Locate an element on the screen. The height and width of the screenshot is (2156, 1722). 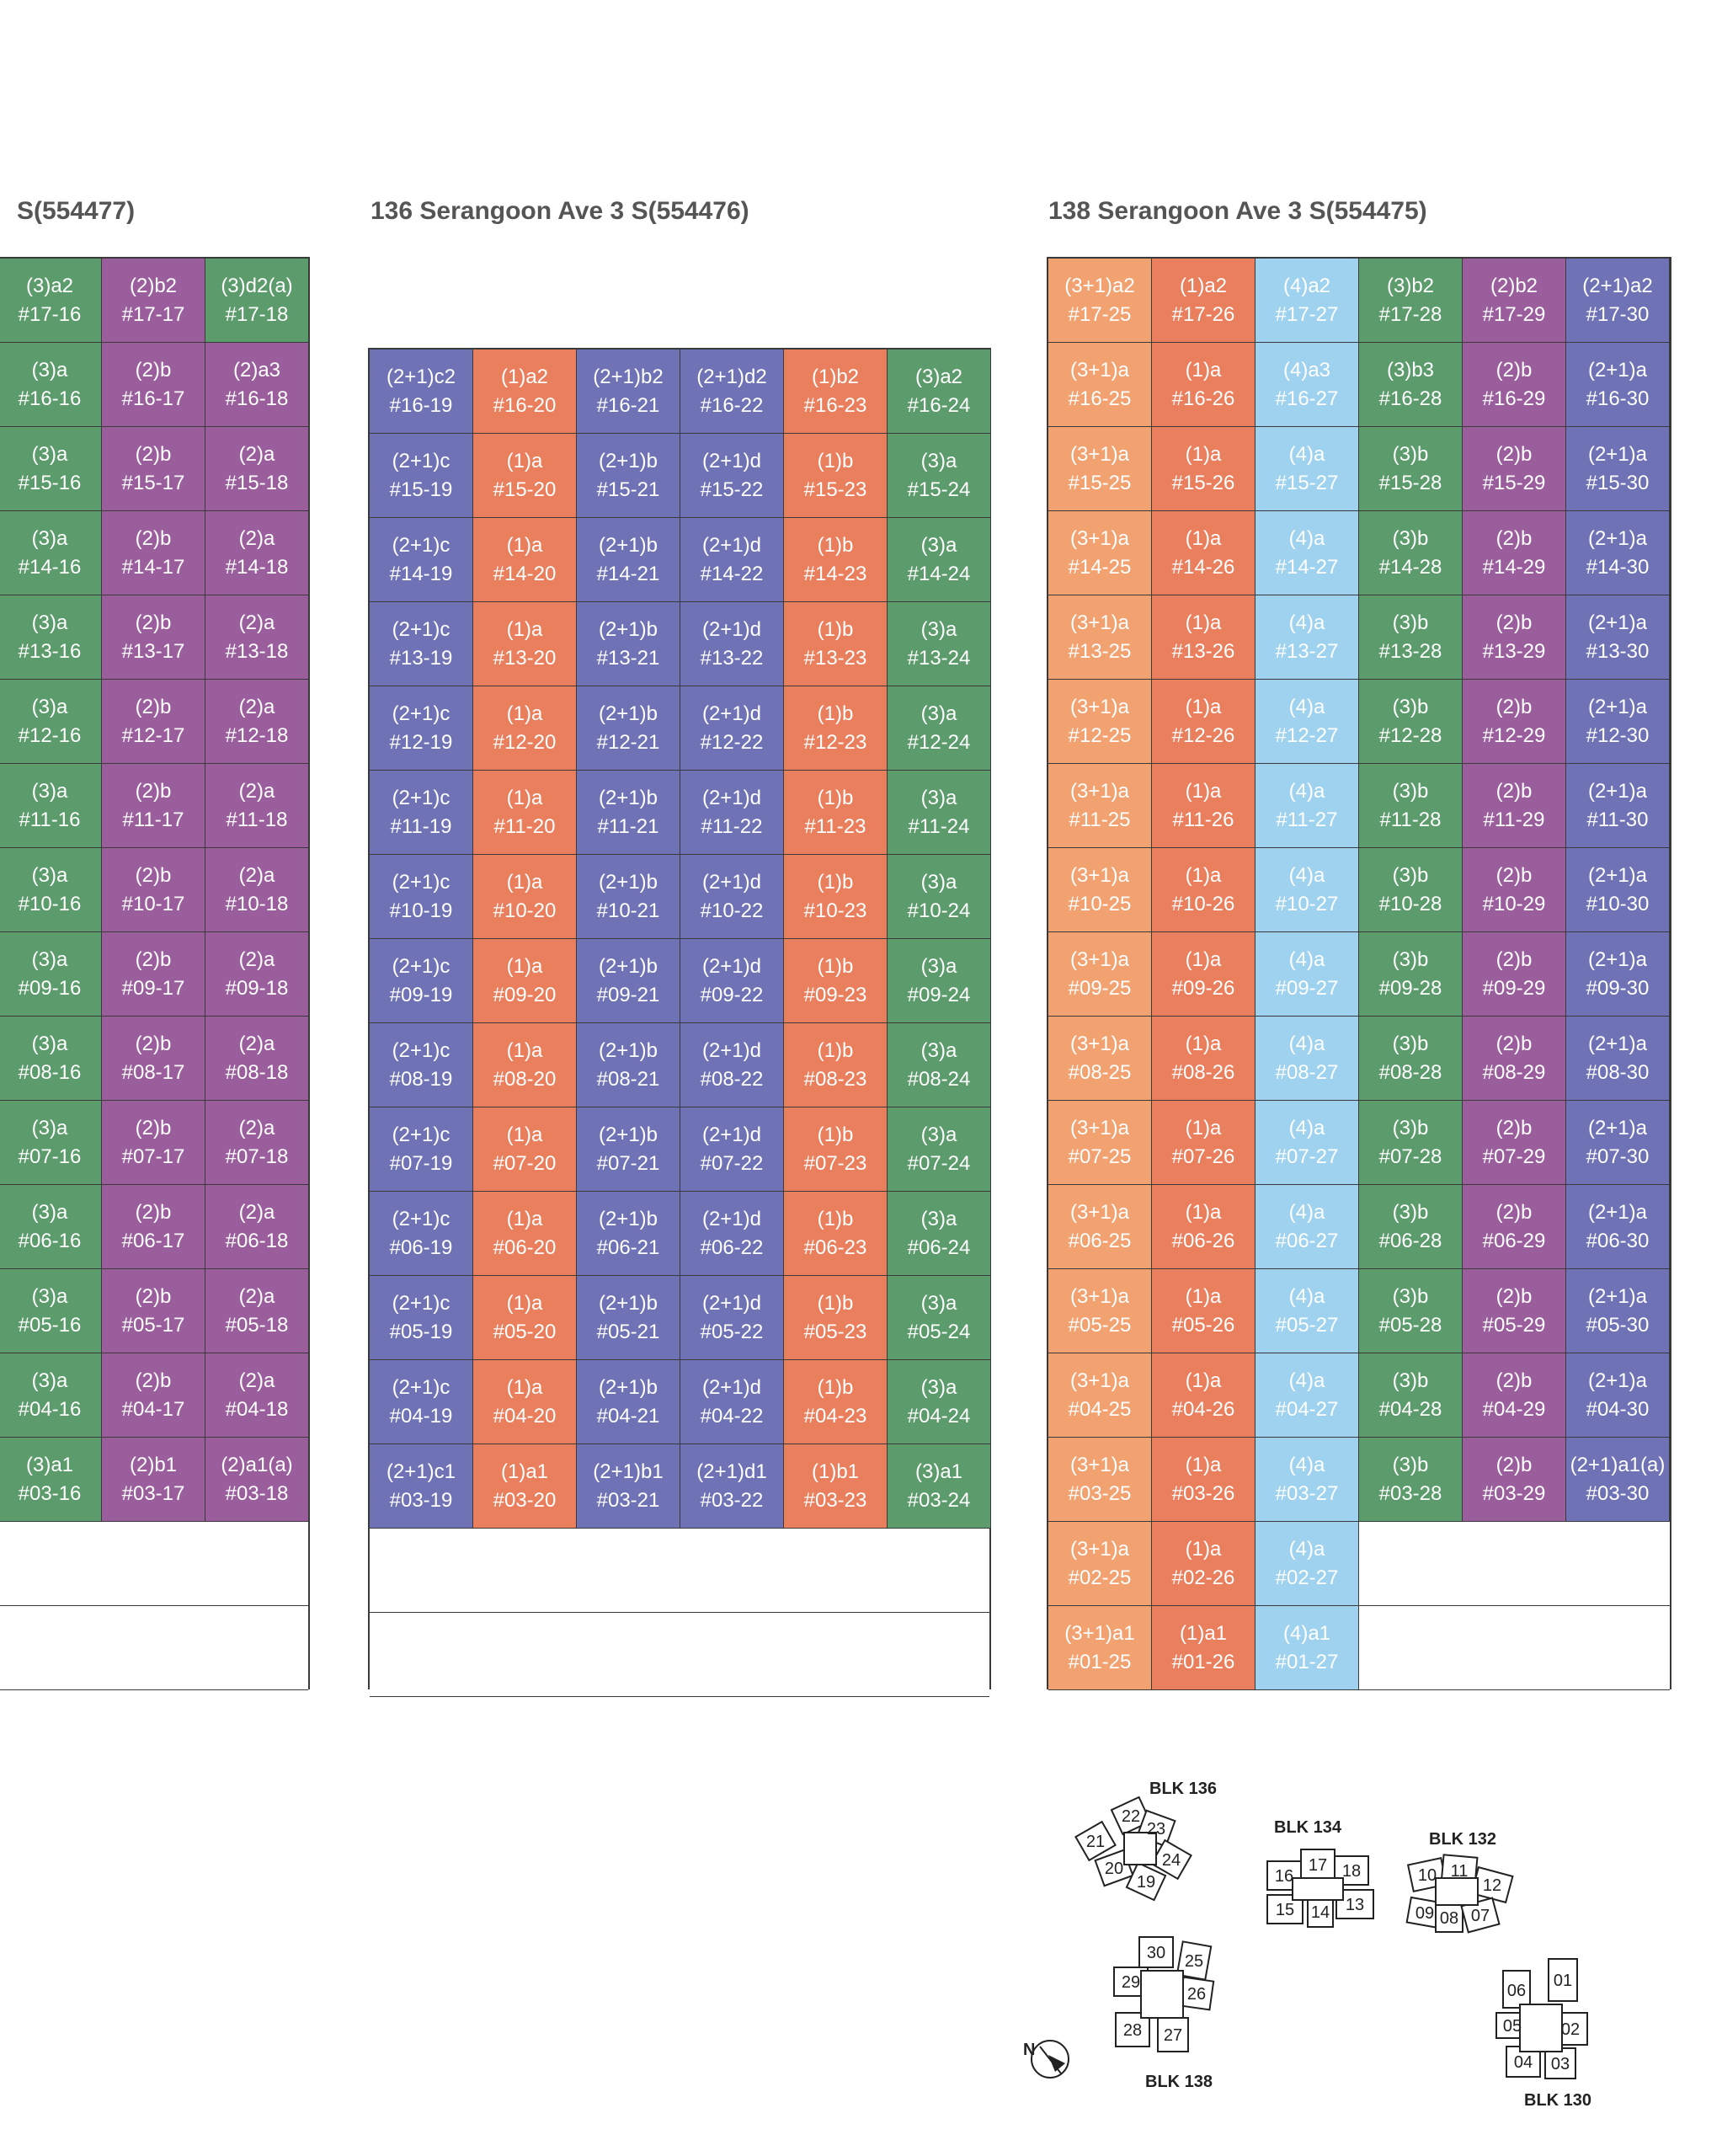
unit-cell: (2)b #04-29 is located at coordinates (1514, 1395).